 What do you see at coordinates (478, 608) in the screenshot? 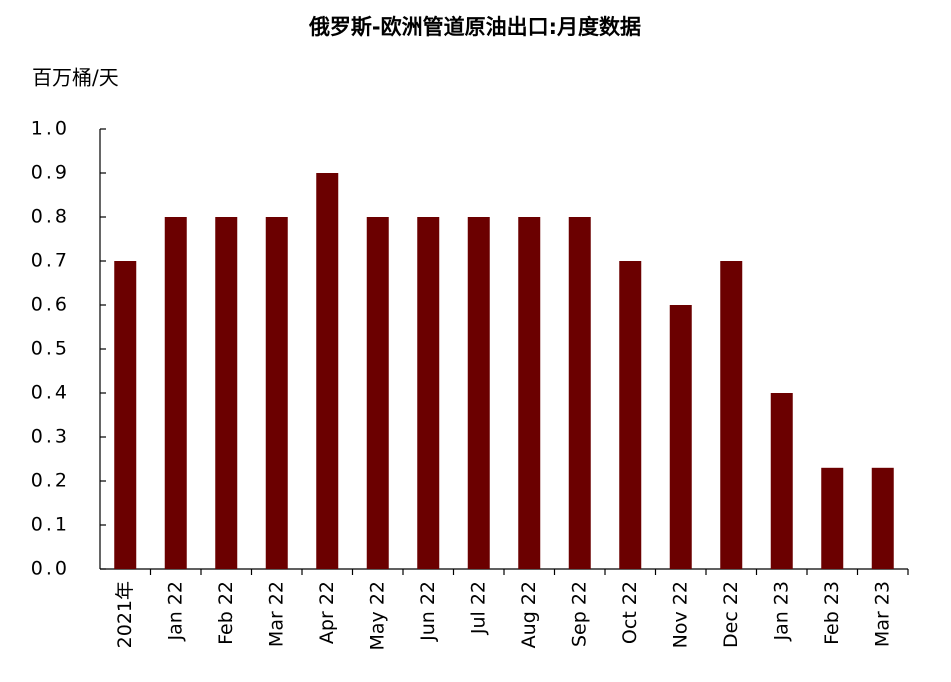
I see `x-tick-label: Jul 22` at bounding box center [478, 608].